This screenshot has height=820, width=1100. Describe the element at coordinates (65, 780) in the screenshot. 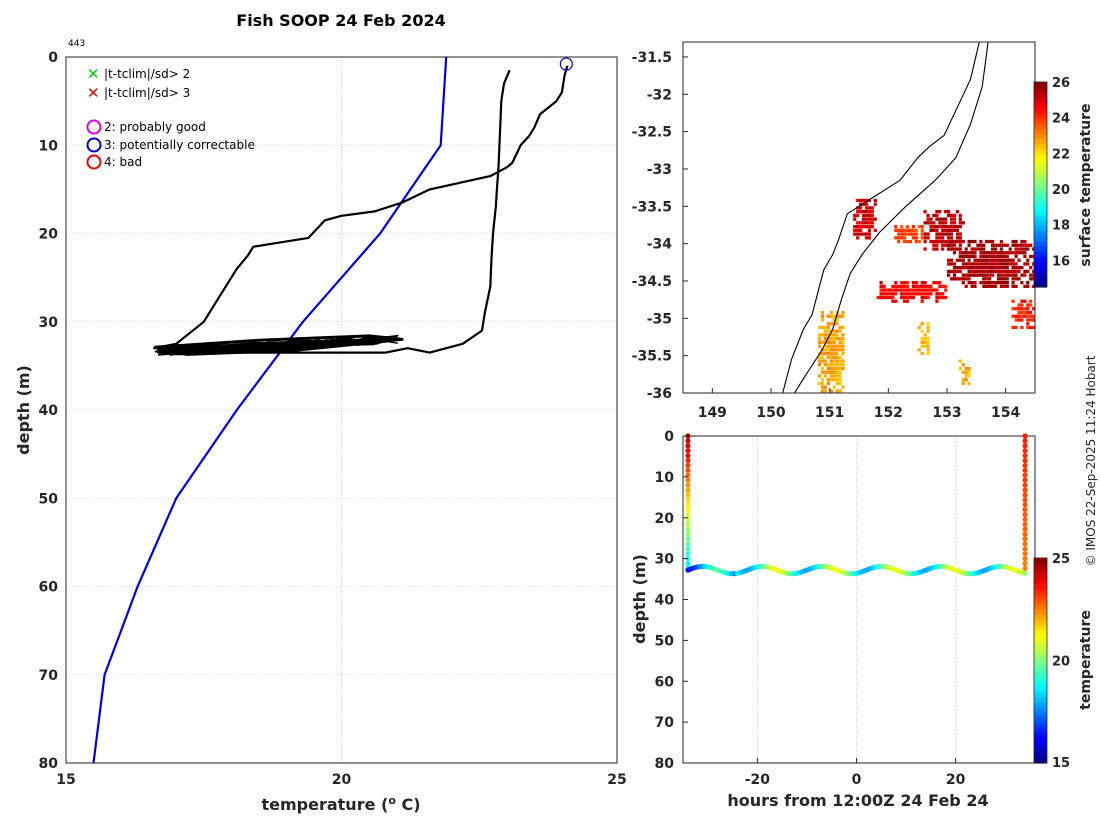

I see `profile-xtick-label: 15` at that location.